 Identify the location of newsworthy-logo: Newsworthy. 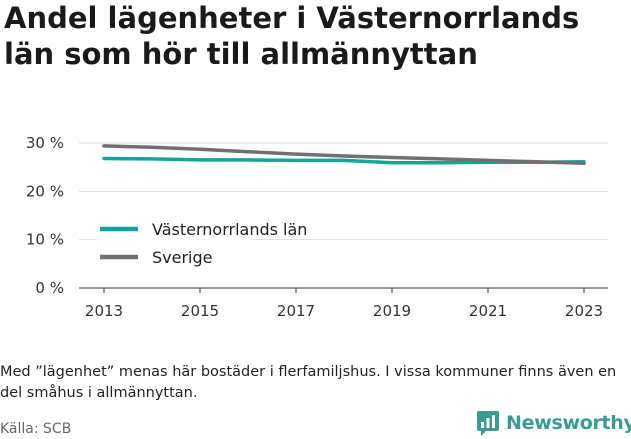
(553, 423).